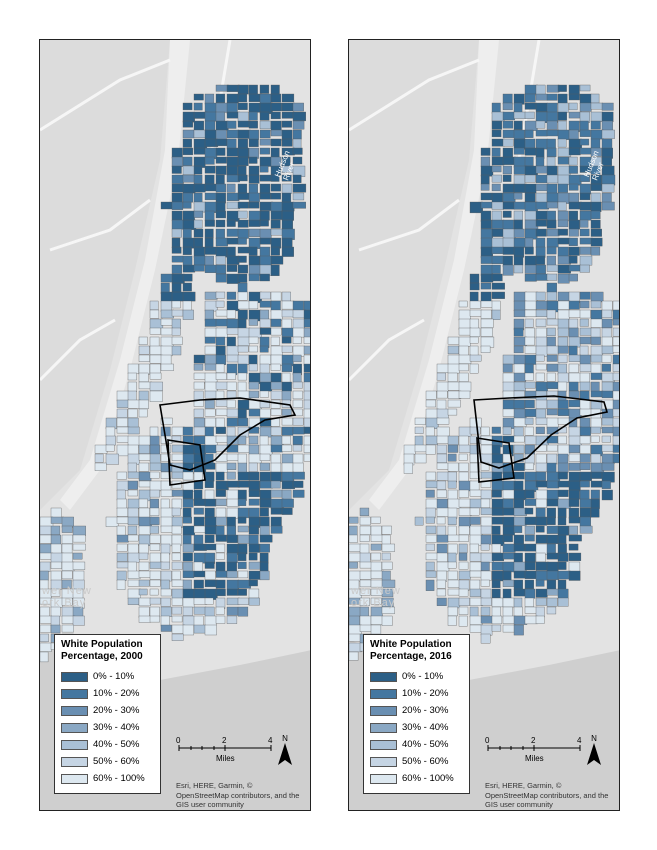 The height and width of the screenshot is (850, 657). What do you see at coordinates (102, 650) in the screenshot?
I see `legend-title: White Population Percentage, 2000` at bounding box center [102, 650].